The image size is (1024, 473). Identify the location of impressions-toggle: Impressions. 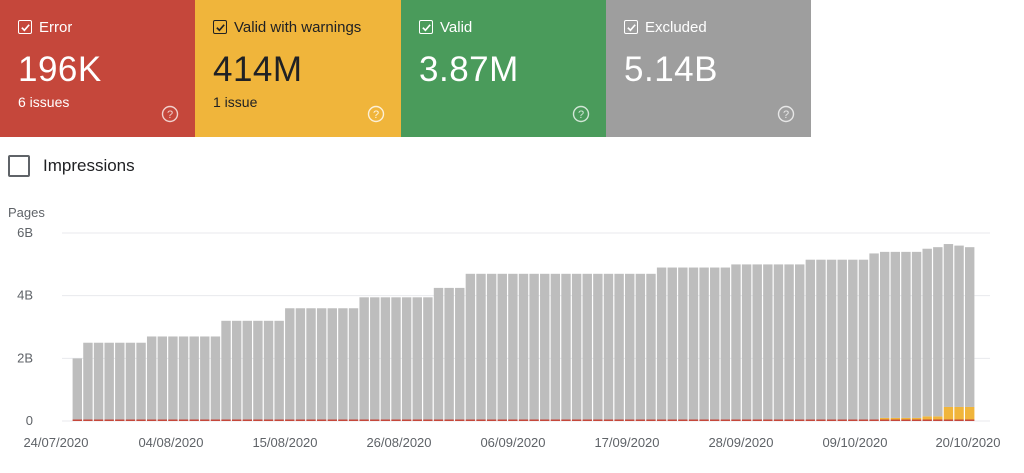
(71, 166).